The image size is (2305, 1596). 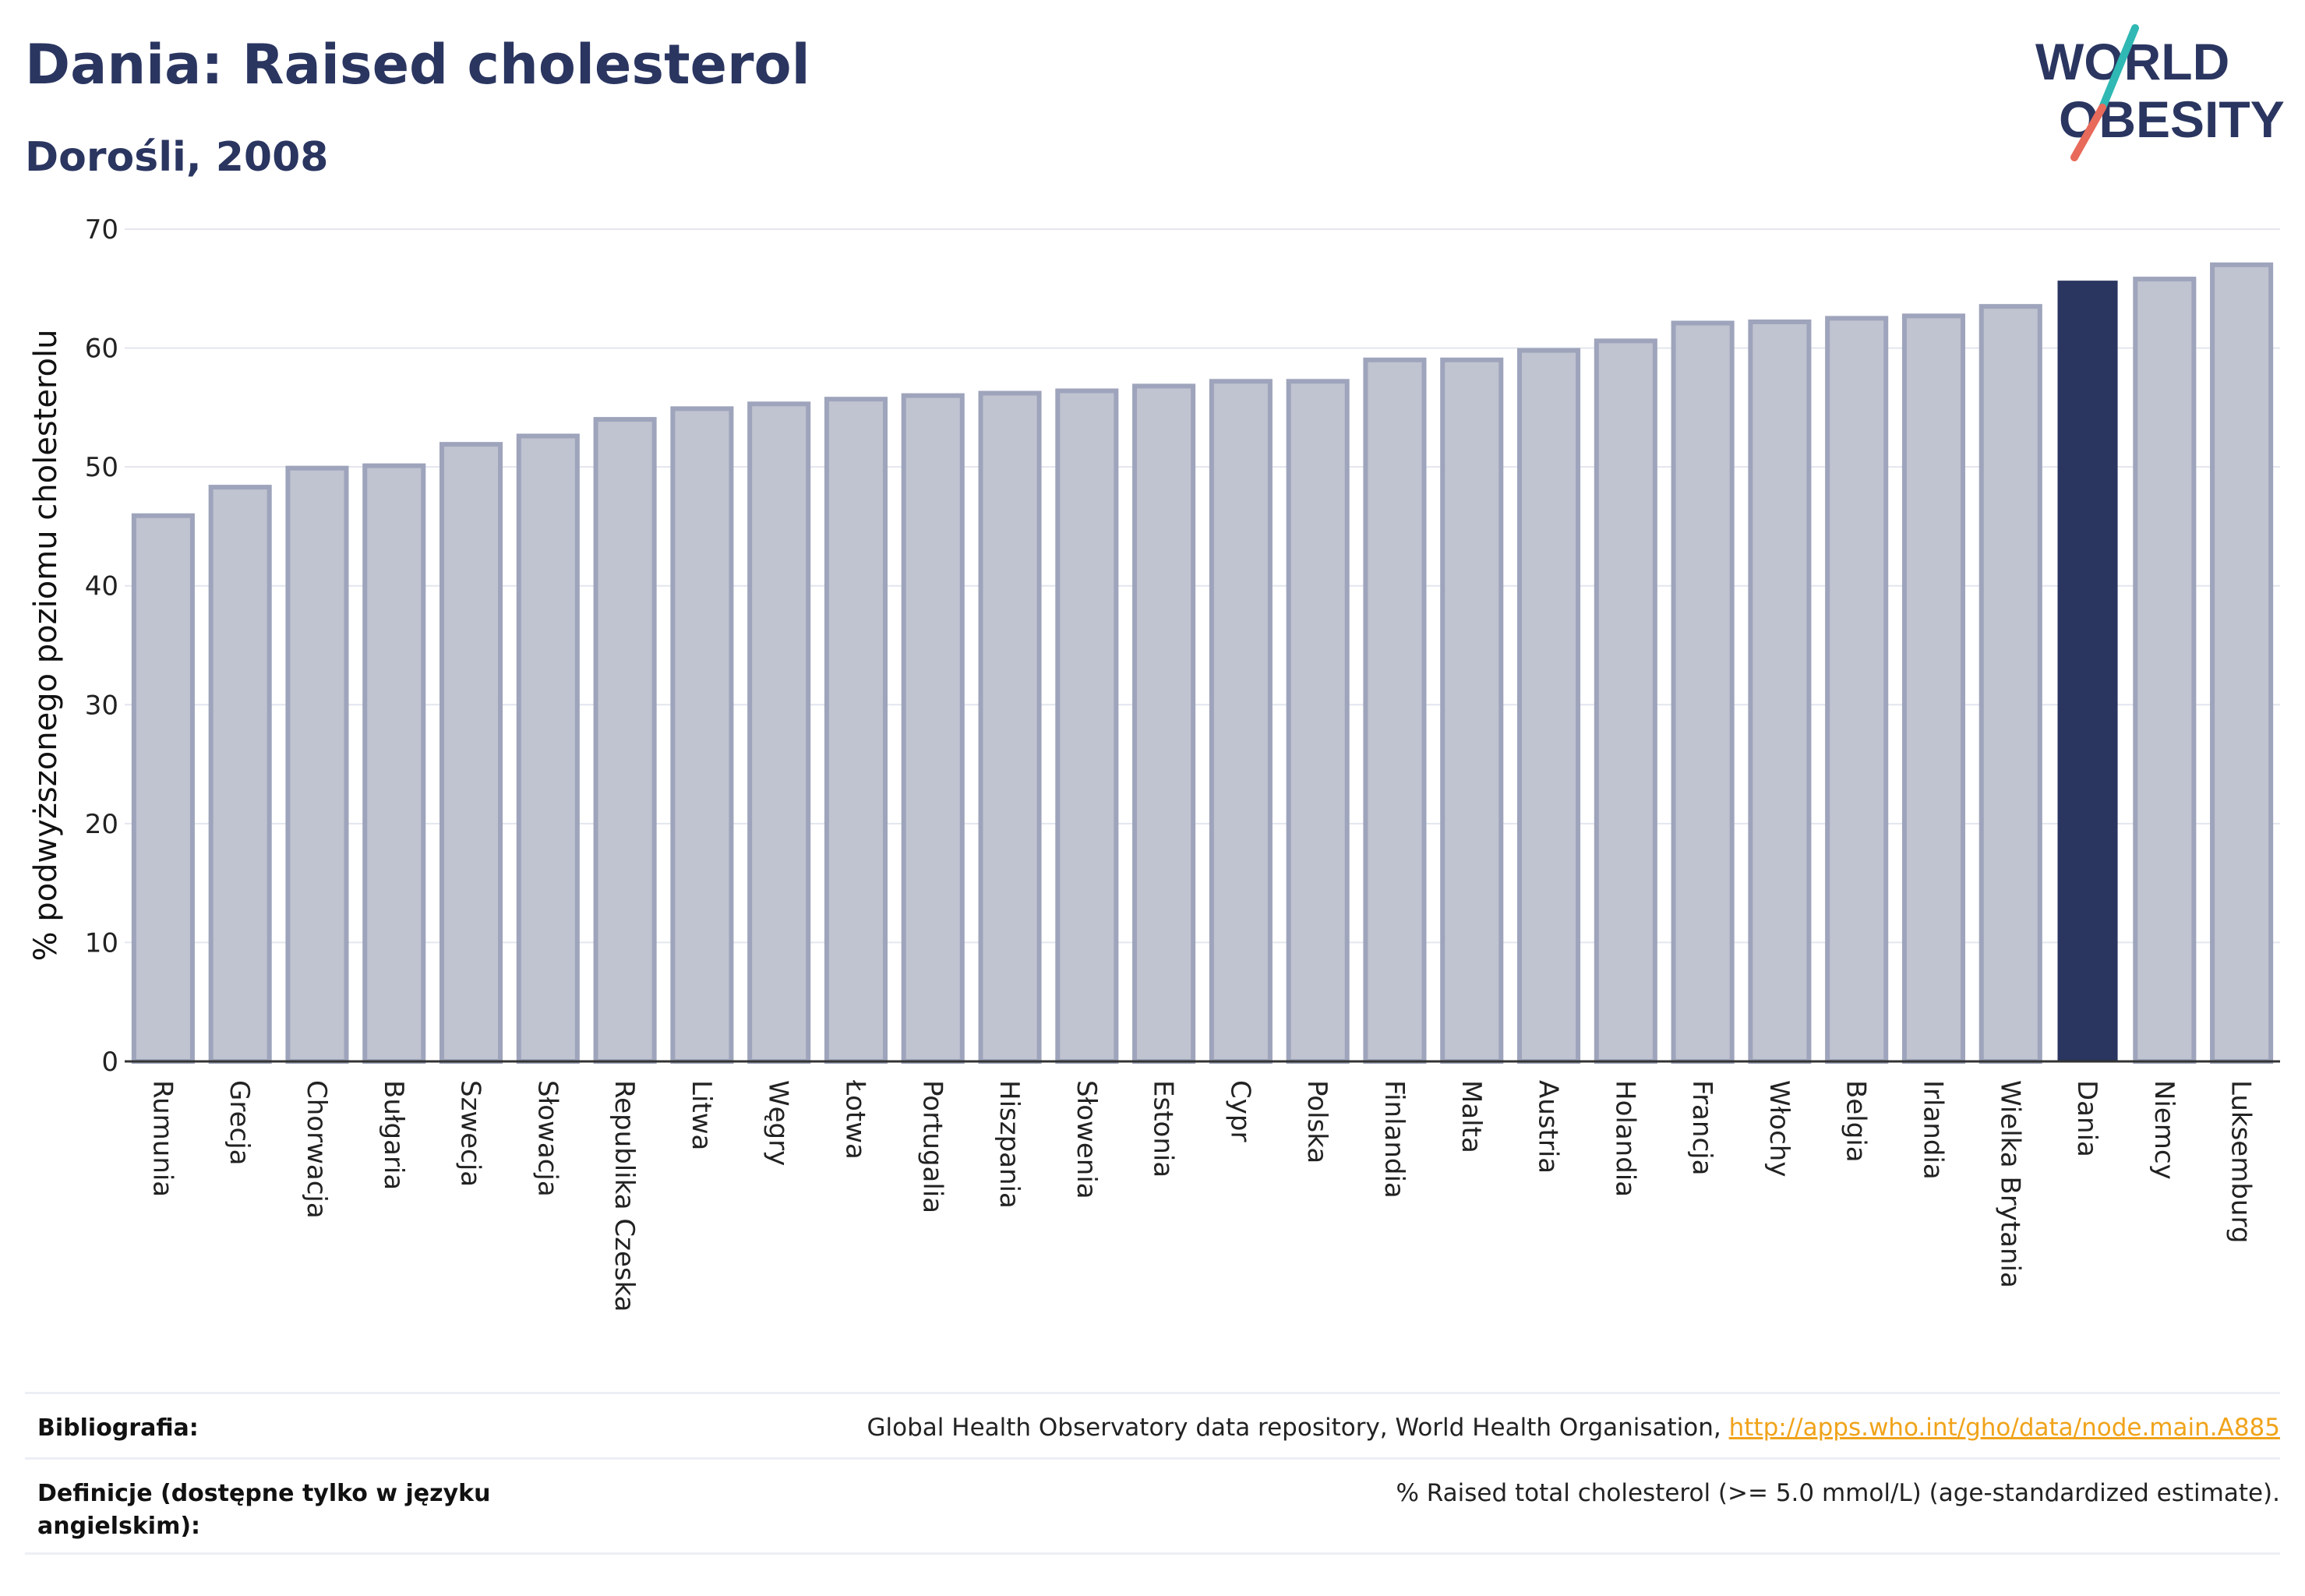 I want to click on x-tick-label: Estonia, so click(x=1163, y=1129).